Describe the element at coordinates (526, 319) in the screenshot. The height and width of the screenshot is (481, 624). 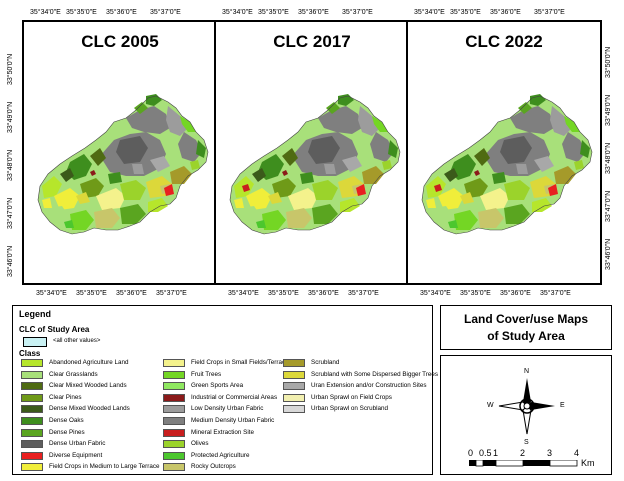
I see `map-title-line1: Land Cover/use Maps` at that location.